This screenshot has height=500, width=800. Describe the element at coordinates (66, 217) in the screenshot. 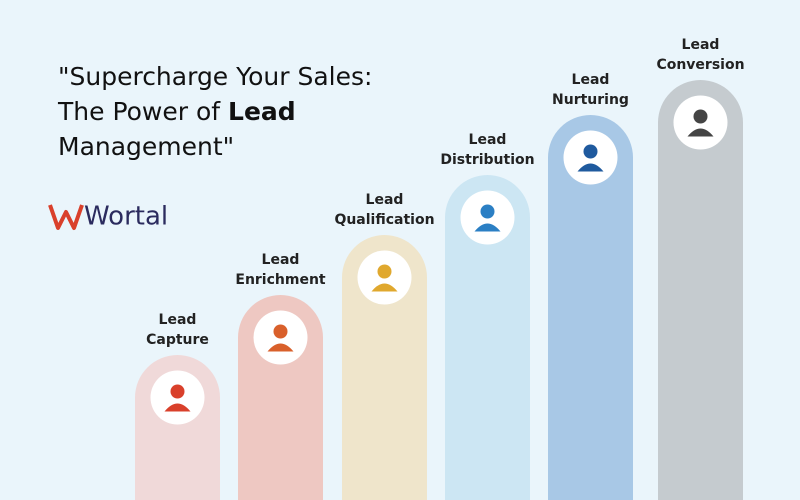

I see `logo-mark` at that location.